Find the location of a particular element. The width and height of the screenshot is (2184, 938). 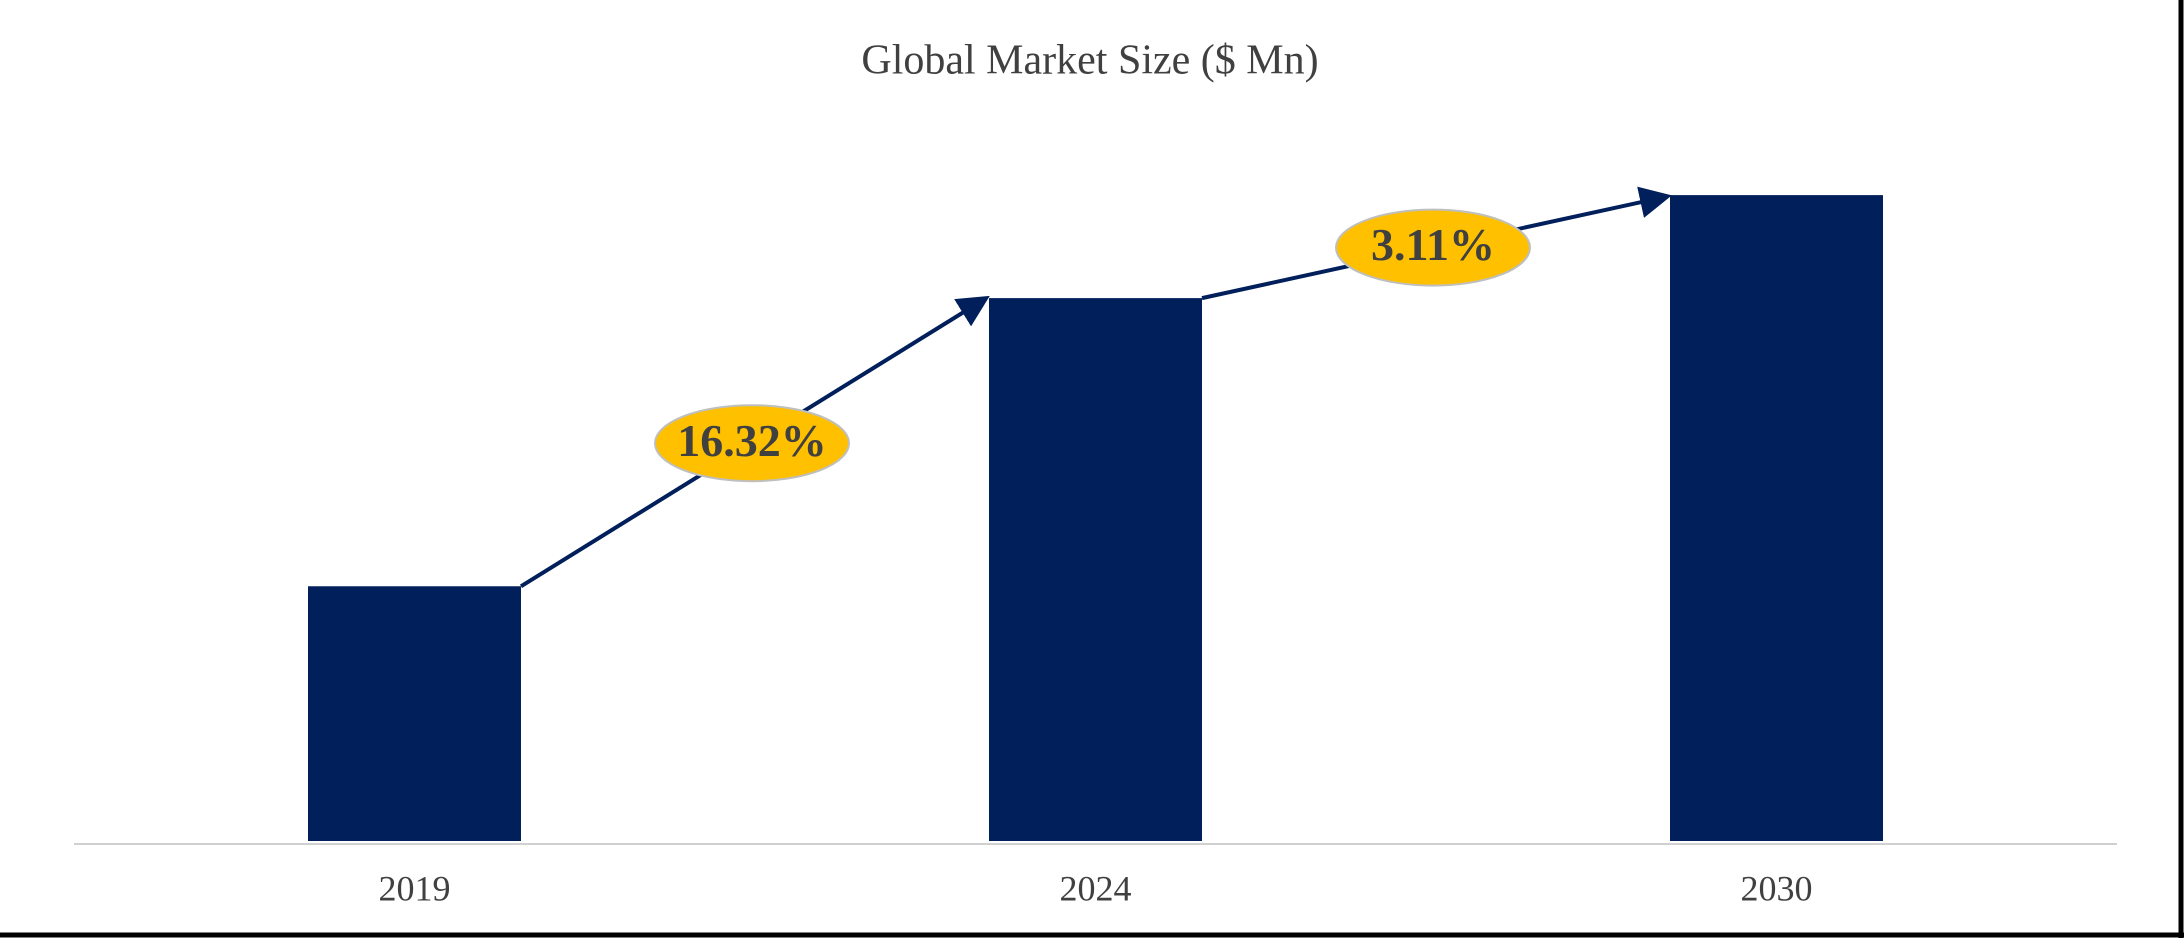

chart-title: Global Market Size ($ Mn) is located at coordinates (1089, 61).